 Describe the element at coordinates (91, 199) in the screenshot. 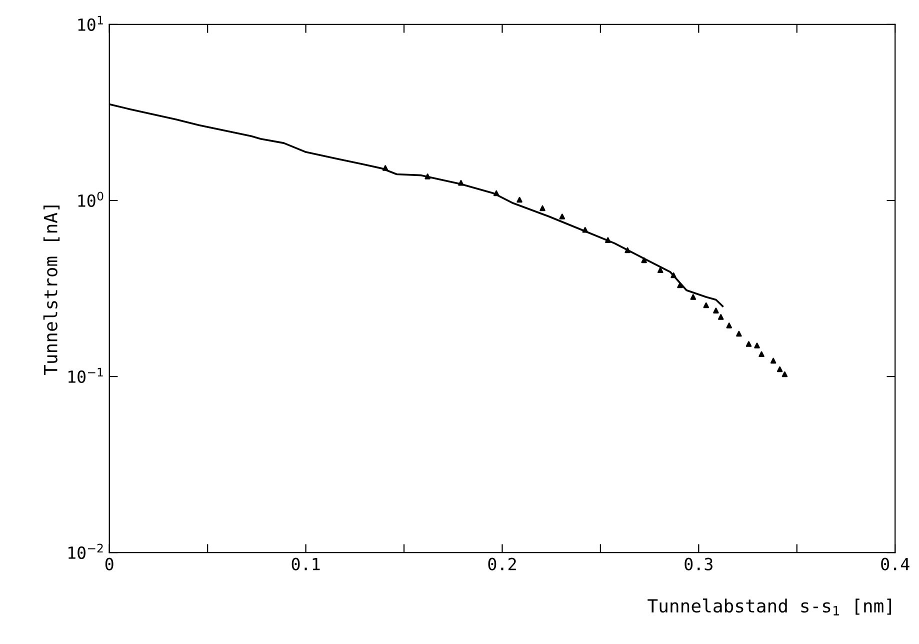

I see `y-tick-label: 10$^{0}$` at that location.